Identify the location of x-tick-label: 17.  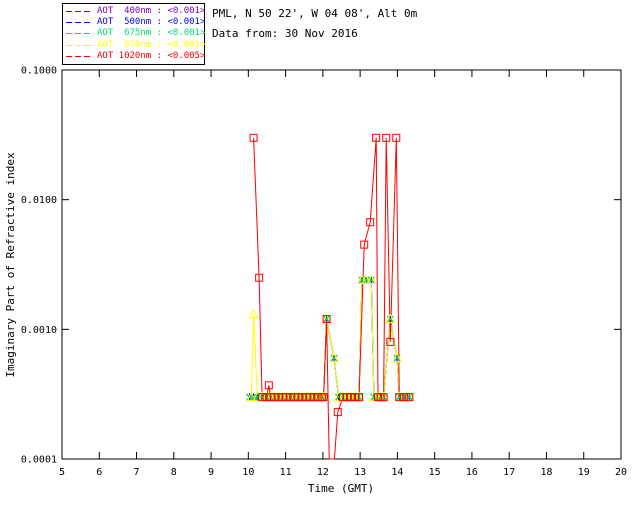
(509, 472).